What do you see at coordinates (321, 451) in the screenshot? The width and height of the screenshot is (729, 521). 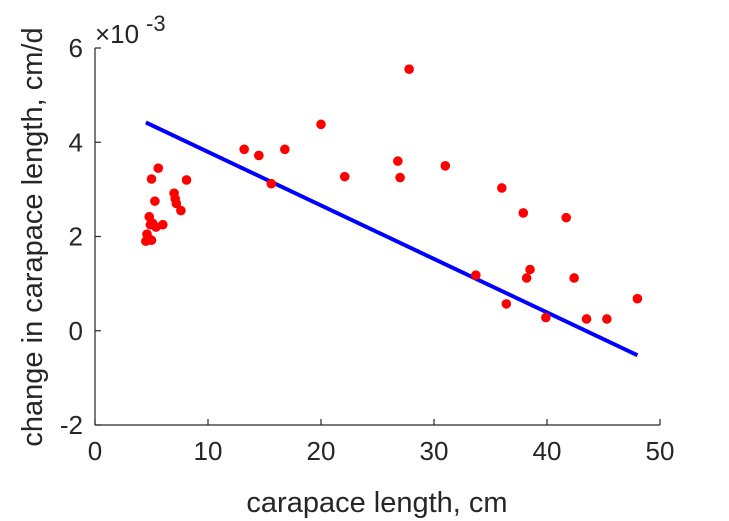 I see `x-tick-label: 20` at bounding box center [321, 451].